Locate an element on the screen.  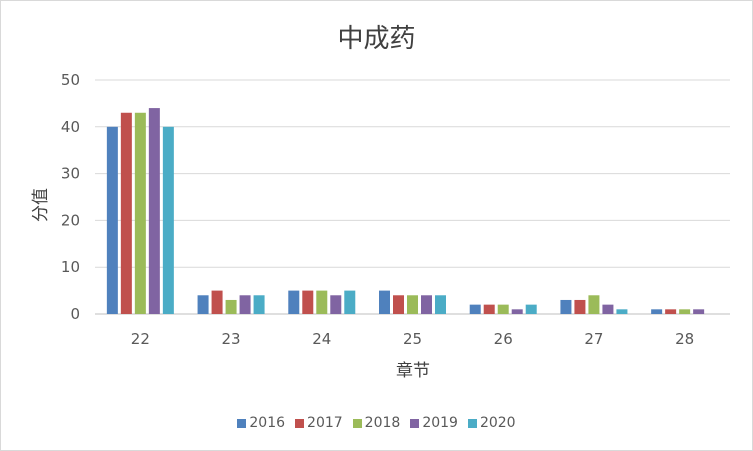
legend-item-2020: 2020 is located at coordinates (491, 423).